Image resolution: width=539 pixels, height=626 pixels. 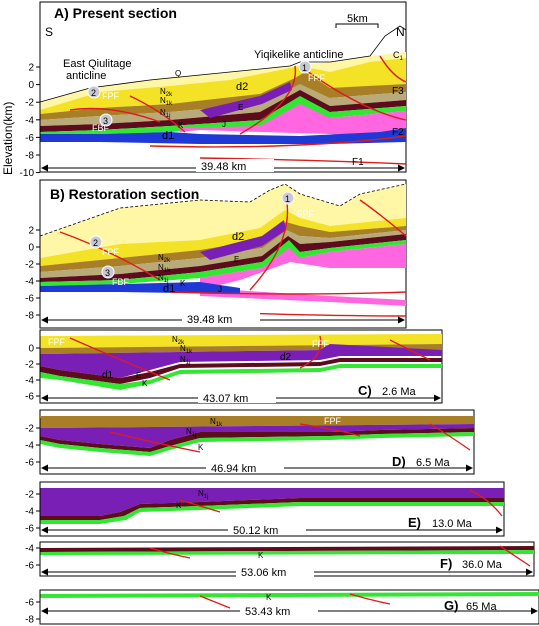 I want to click on panel-c-d1-label: d1, so click(x=108, y=375).